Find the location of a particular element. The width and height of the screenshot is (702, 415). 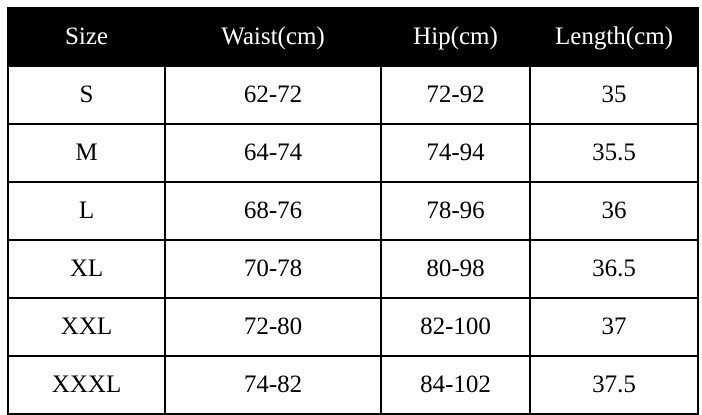

cell-hip: 82-100 is located at coordinates (455, 327).